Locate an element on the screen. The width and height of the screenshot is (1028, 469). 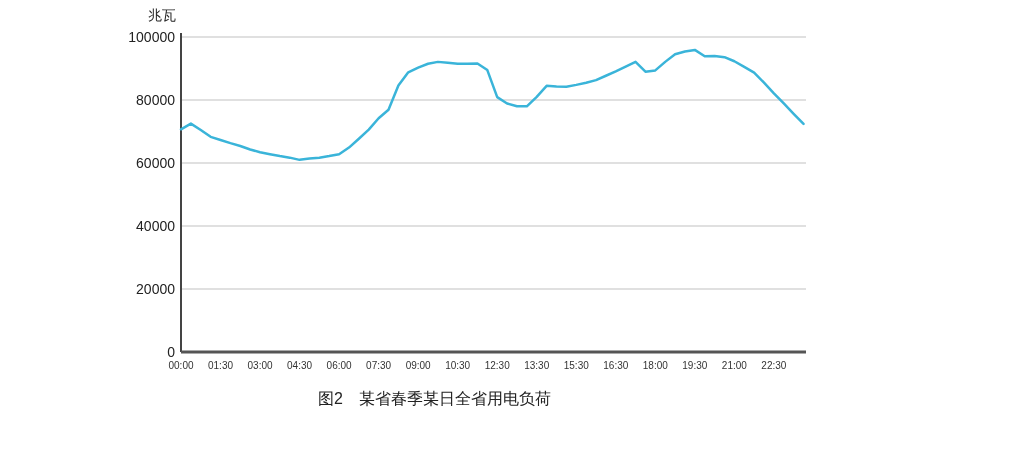
y-tick-label: 80000 is located at coordinates (156, 100).